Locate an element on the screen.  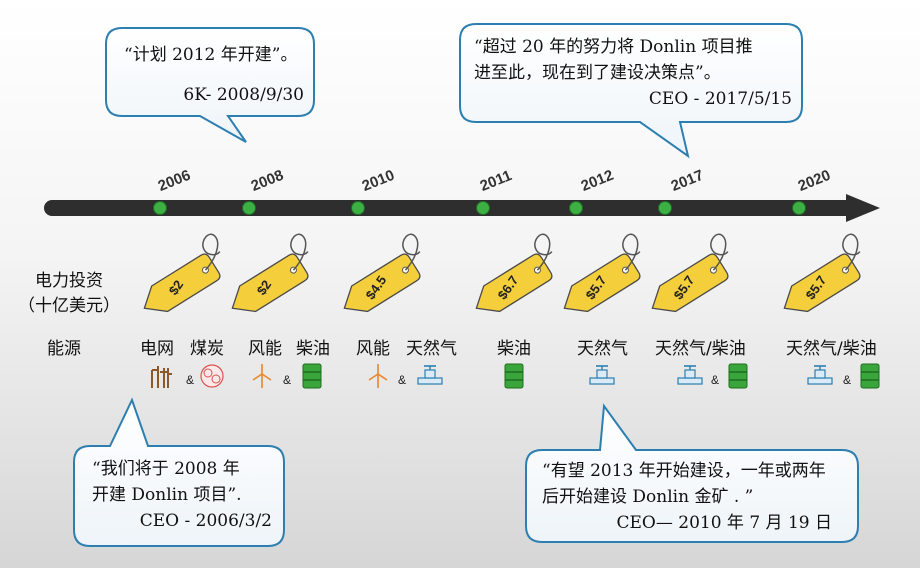
quote-2008-source: 6K- 2008/9/30 is located at coordinates (243, 95).